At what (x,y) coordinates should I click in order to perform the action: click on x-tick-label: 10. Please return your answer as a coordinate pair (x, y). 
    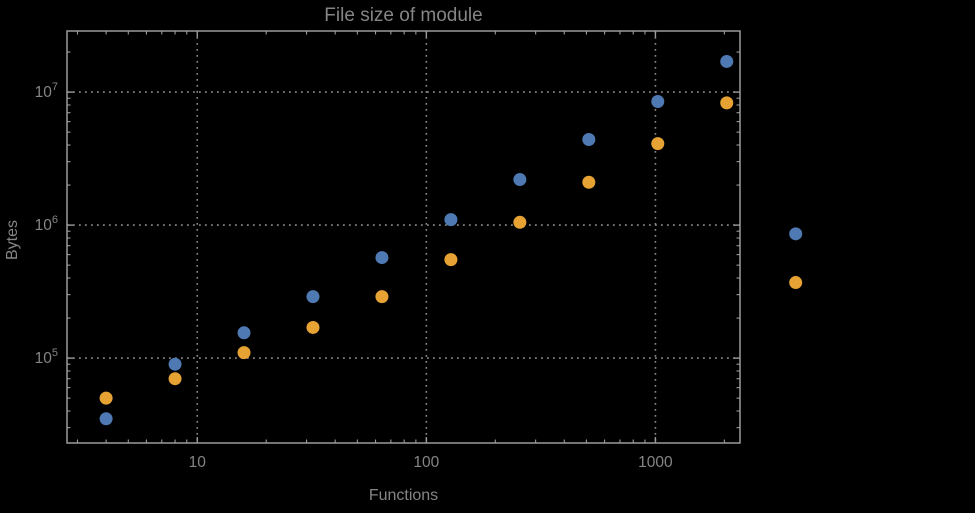
    Looking at the image, I should click on (198, 462).